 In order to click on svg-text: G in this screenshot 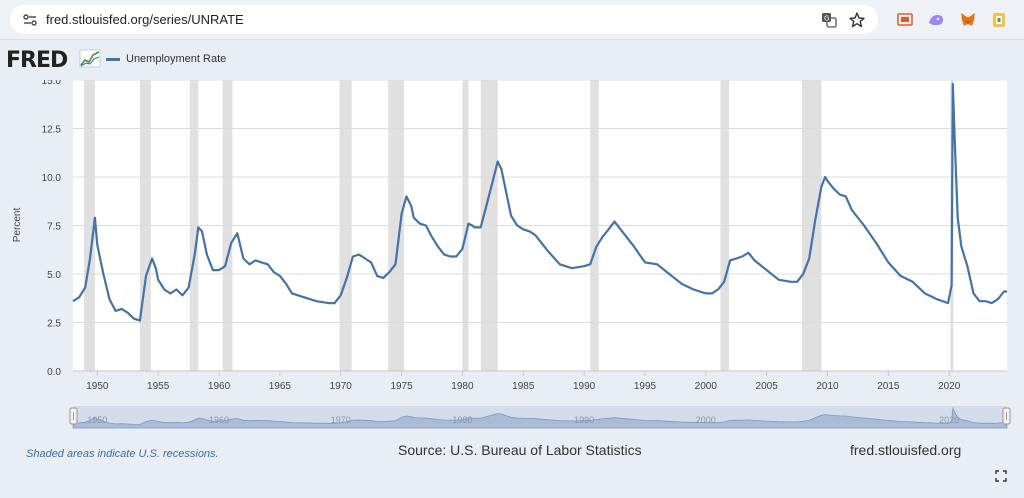, I will do `click(826, 19)`.